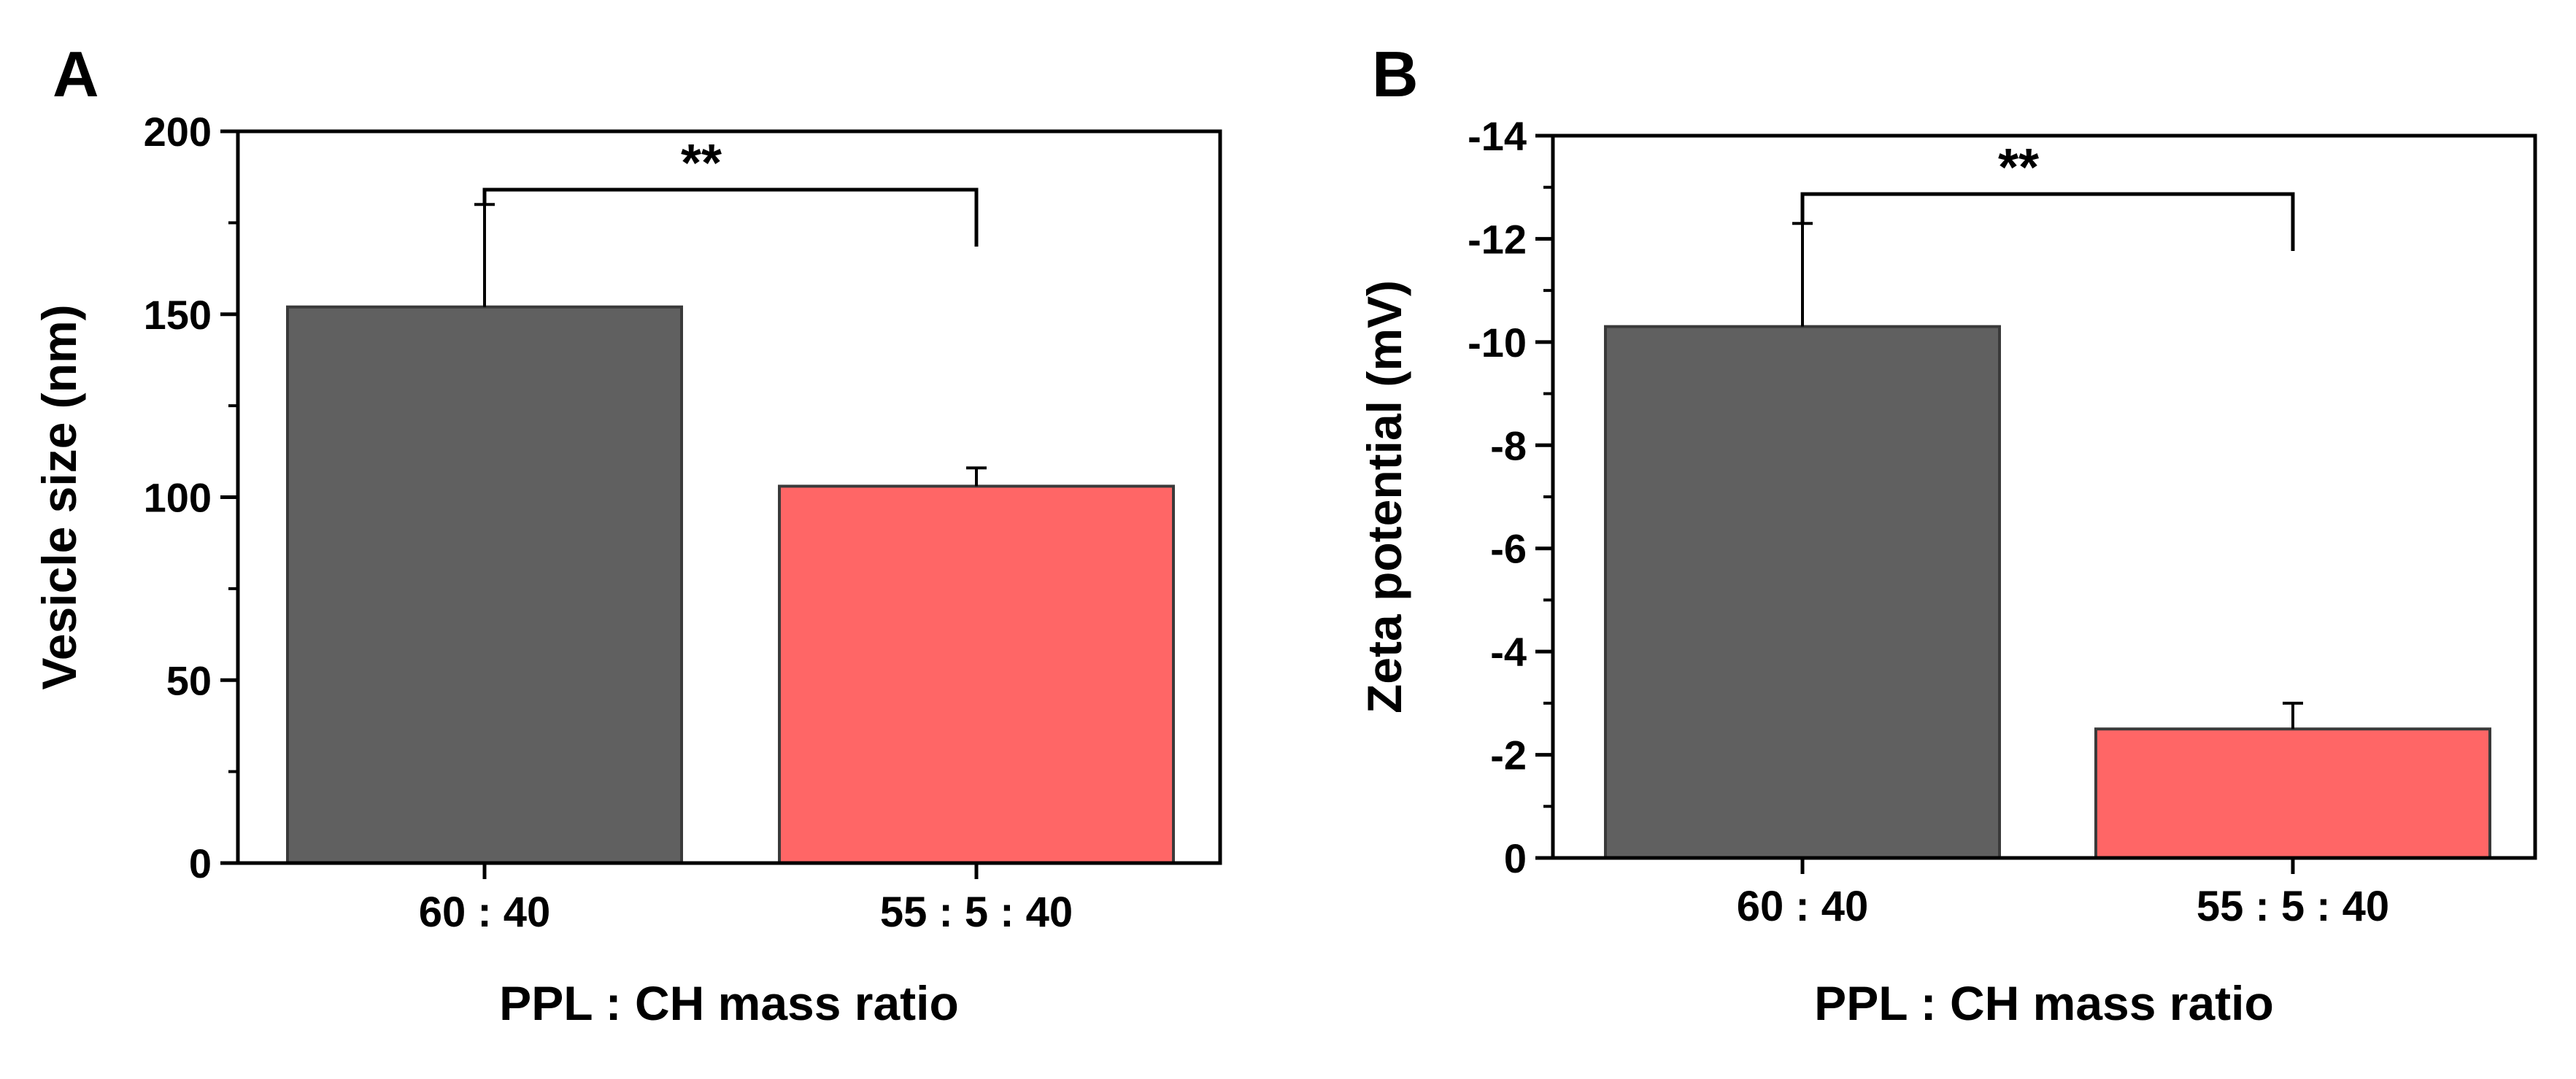 The image size is (2576, 1079). I want to click on y-tick-label: 50, so click(189, 680).